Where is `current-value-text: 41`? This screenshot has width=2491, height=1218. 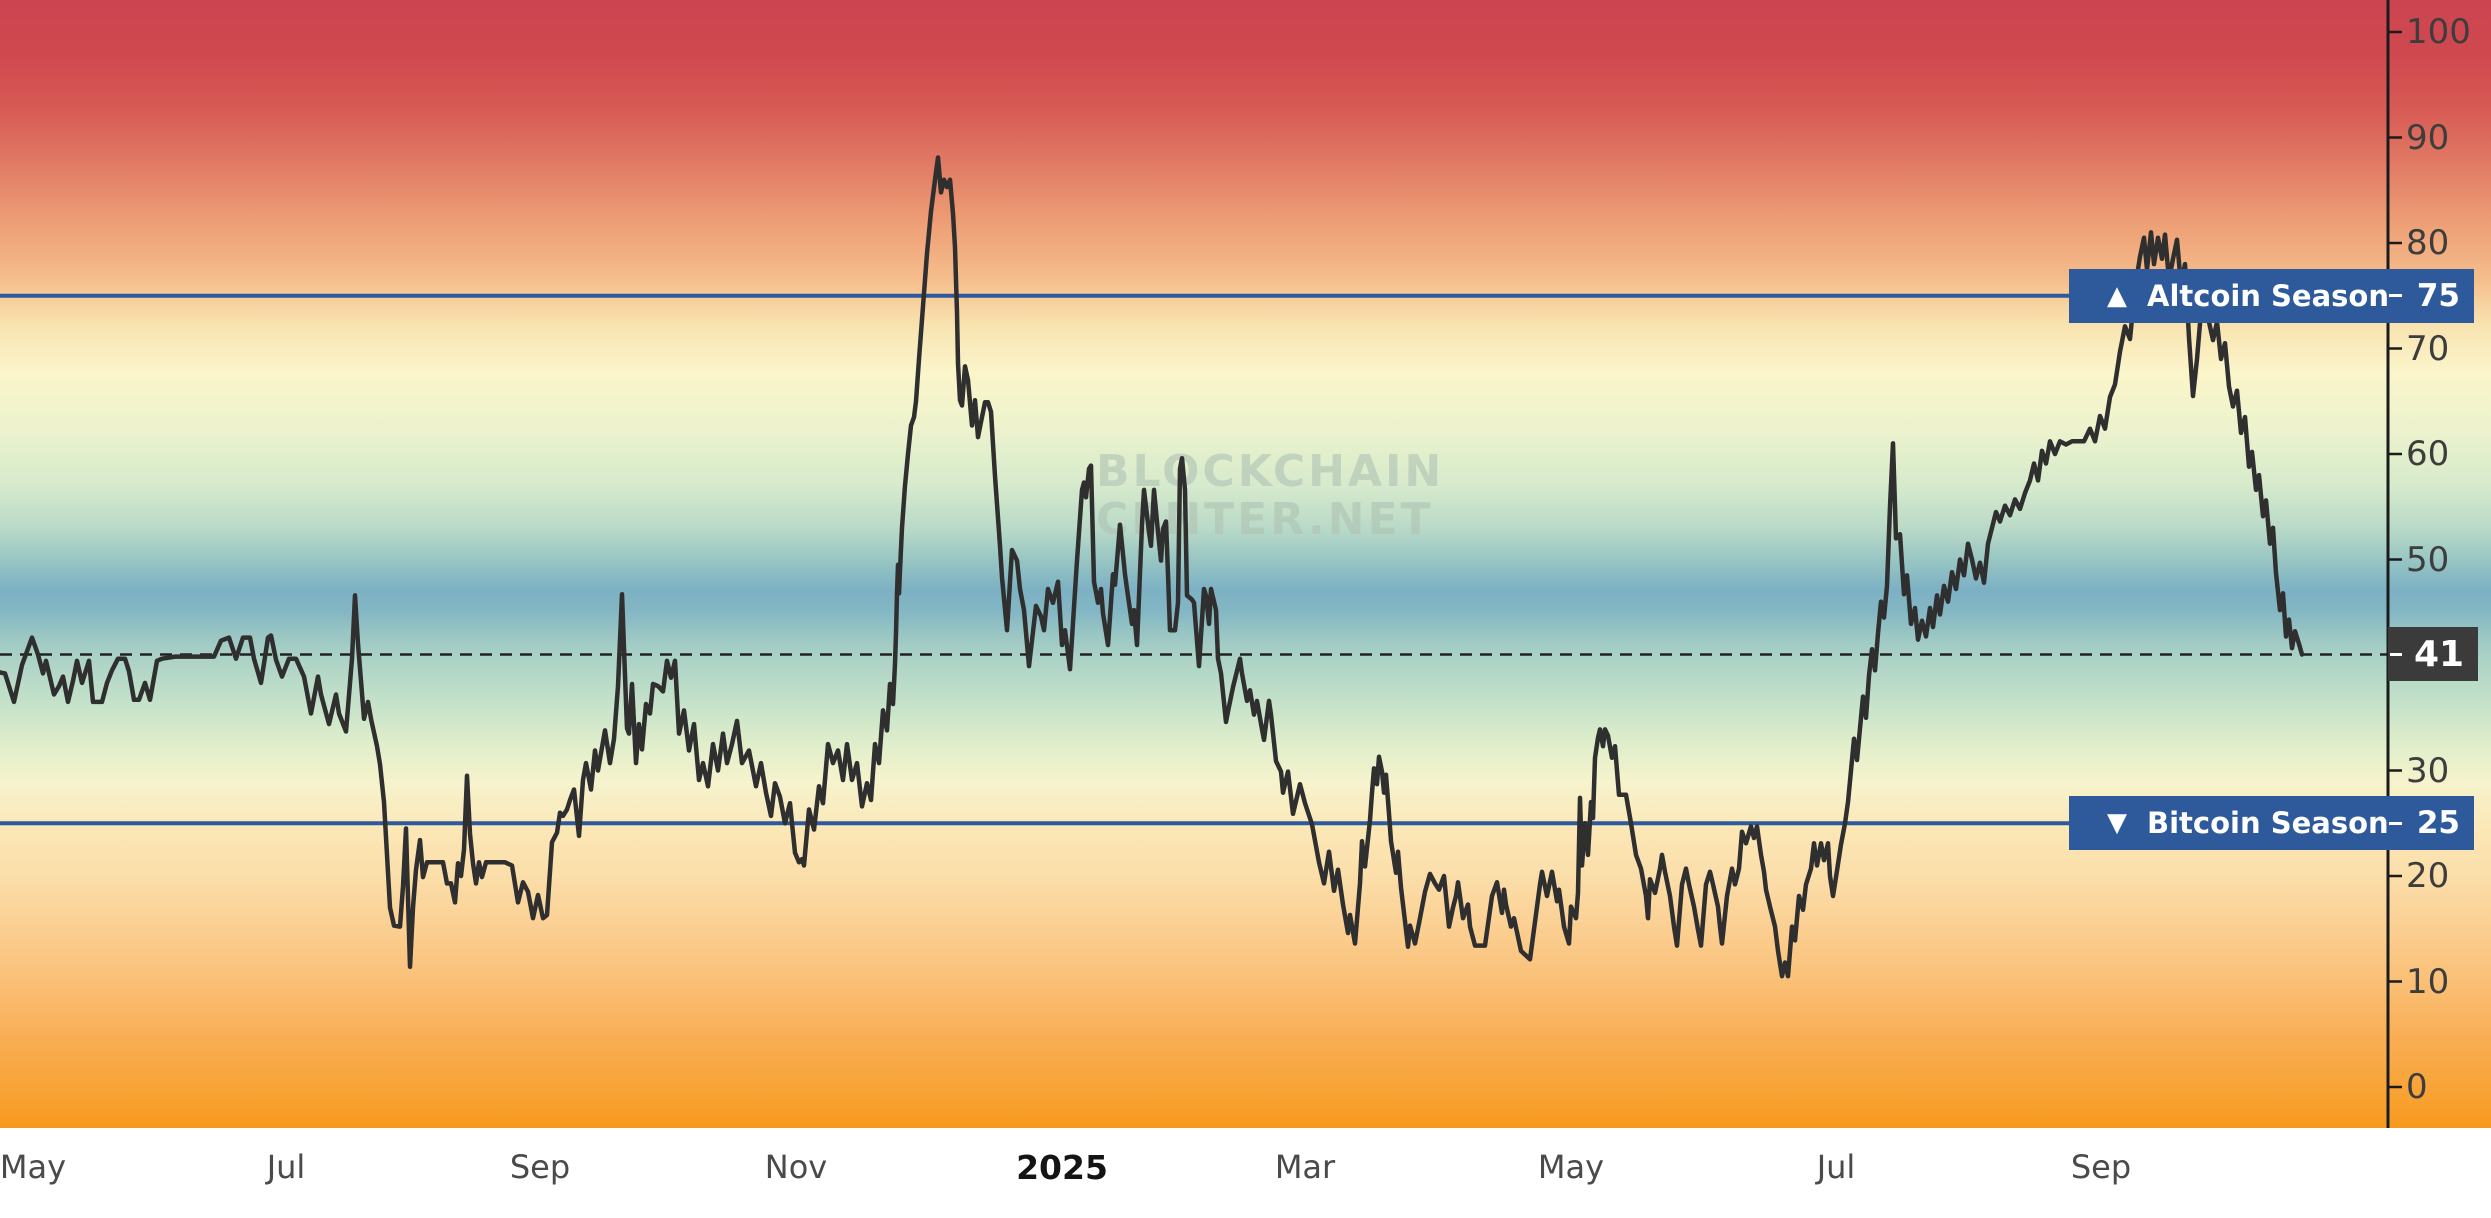
current-value-text: 41 is located at coordinates (2439, 654).